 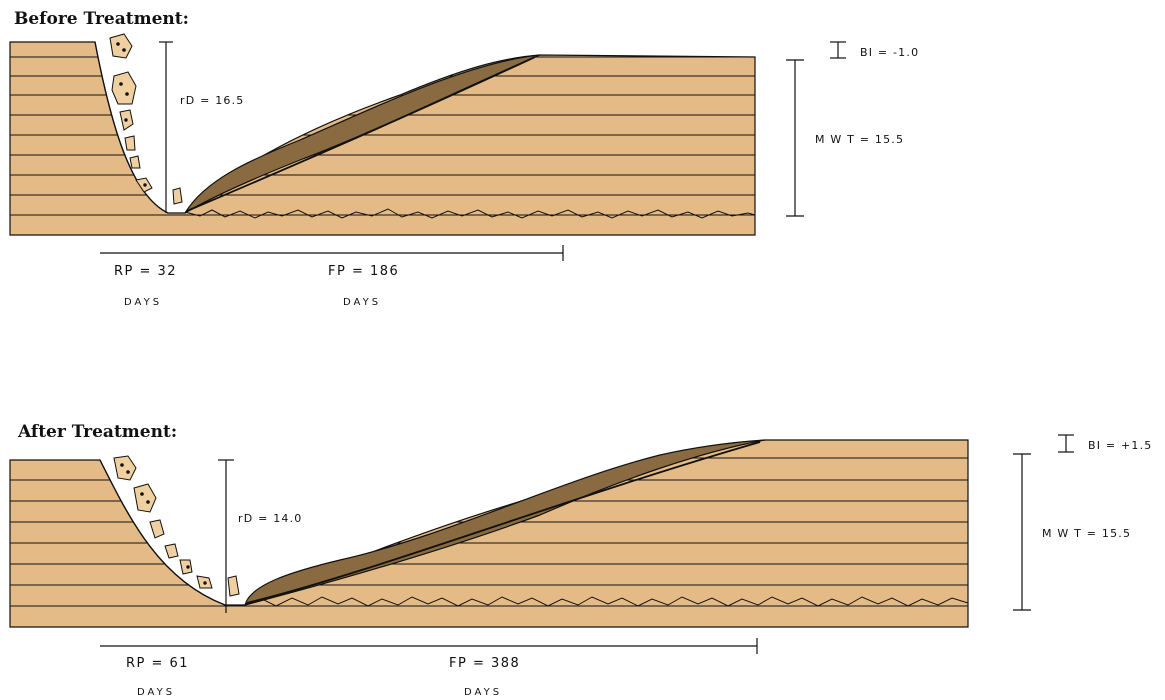 What do you see at coordinates (1120, 445) in the screenshot?
I see `bi-label: BI = +1.5` at bounding box center [1120, 445].